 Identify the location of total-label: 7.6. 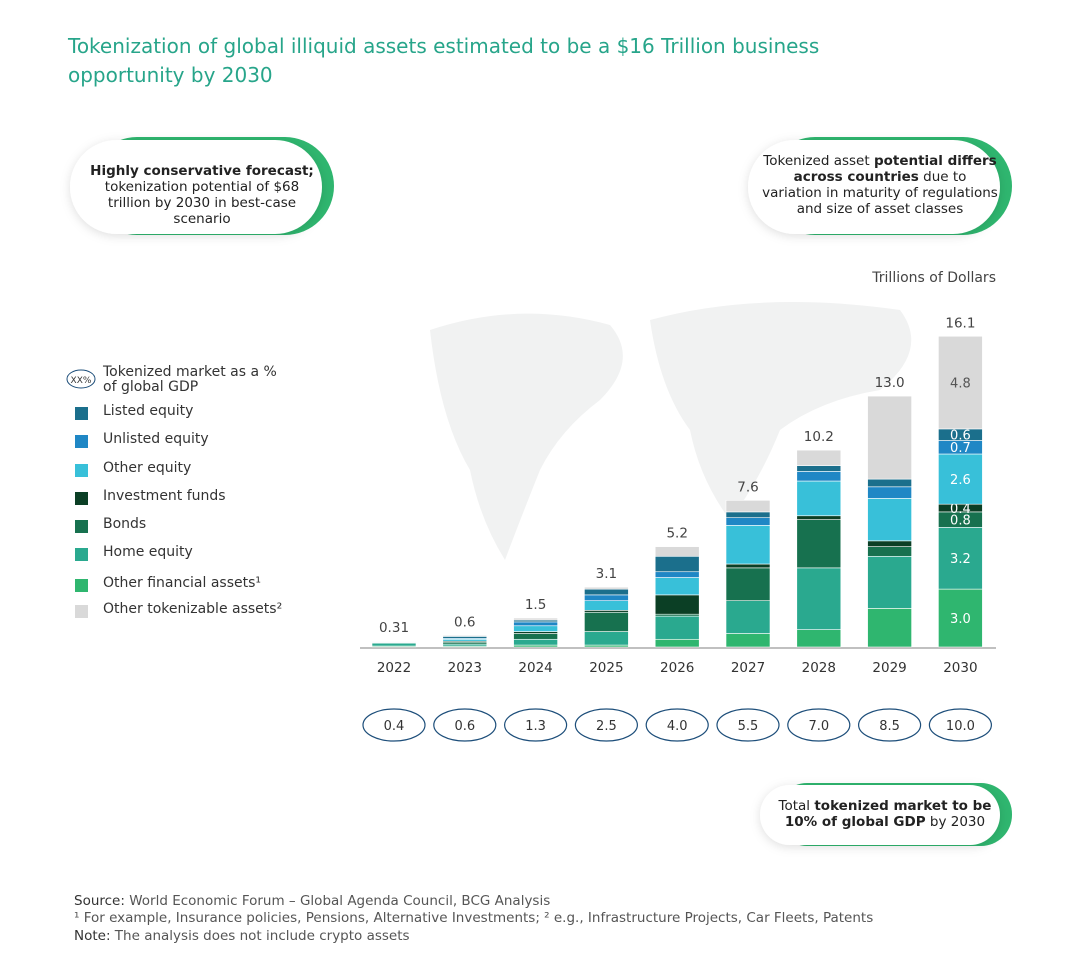
(747, 487).